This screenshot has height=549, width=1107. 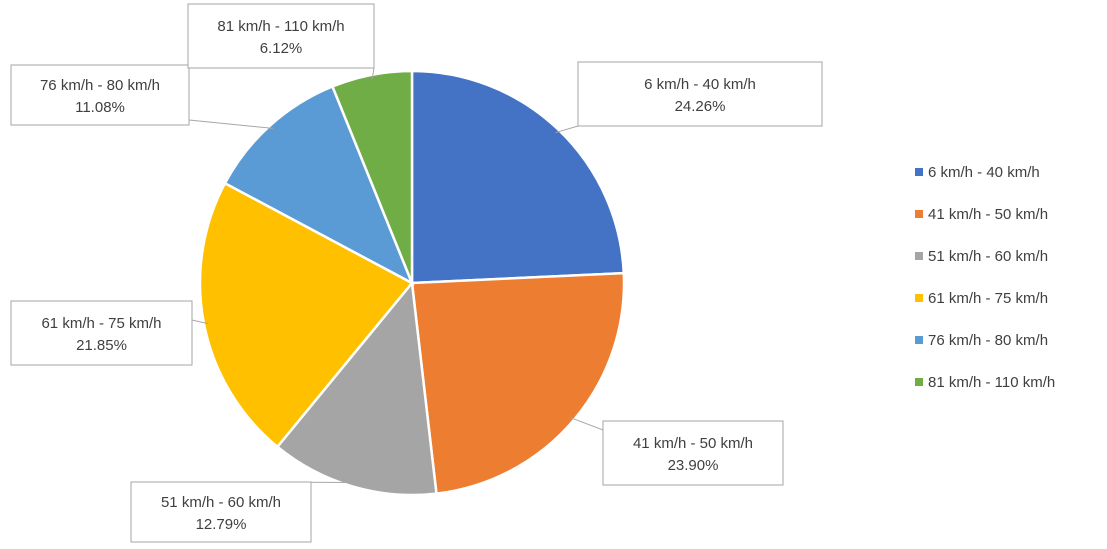 I want to click on data-label-category: 76 km/h - 80 km/h, so click(x=100, y=85).